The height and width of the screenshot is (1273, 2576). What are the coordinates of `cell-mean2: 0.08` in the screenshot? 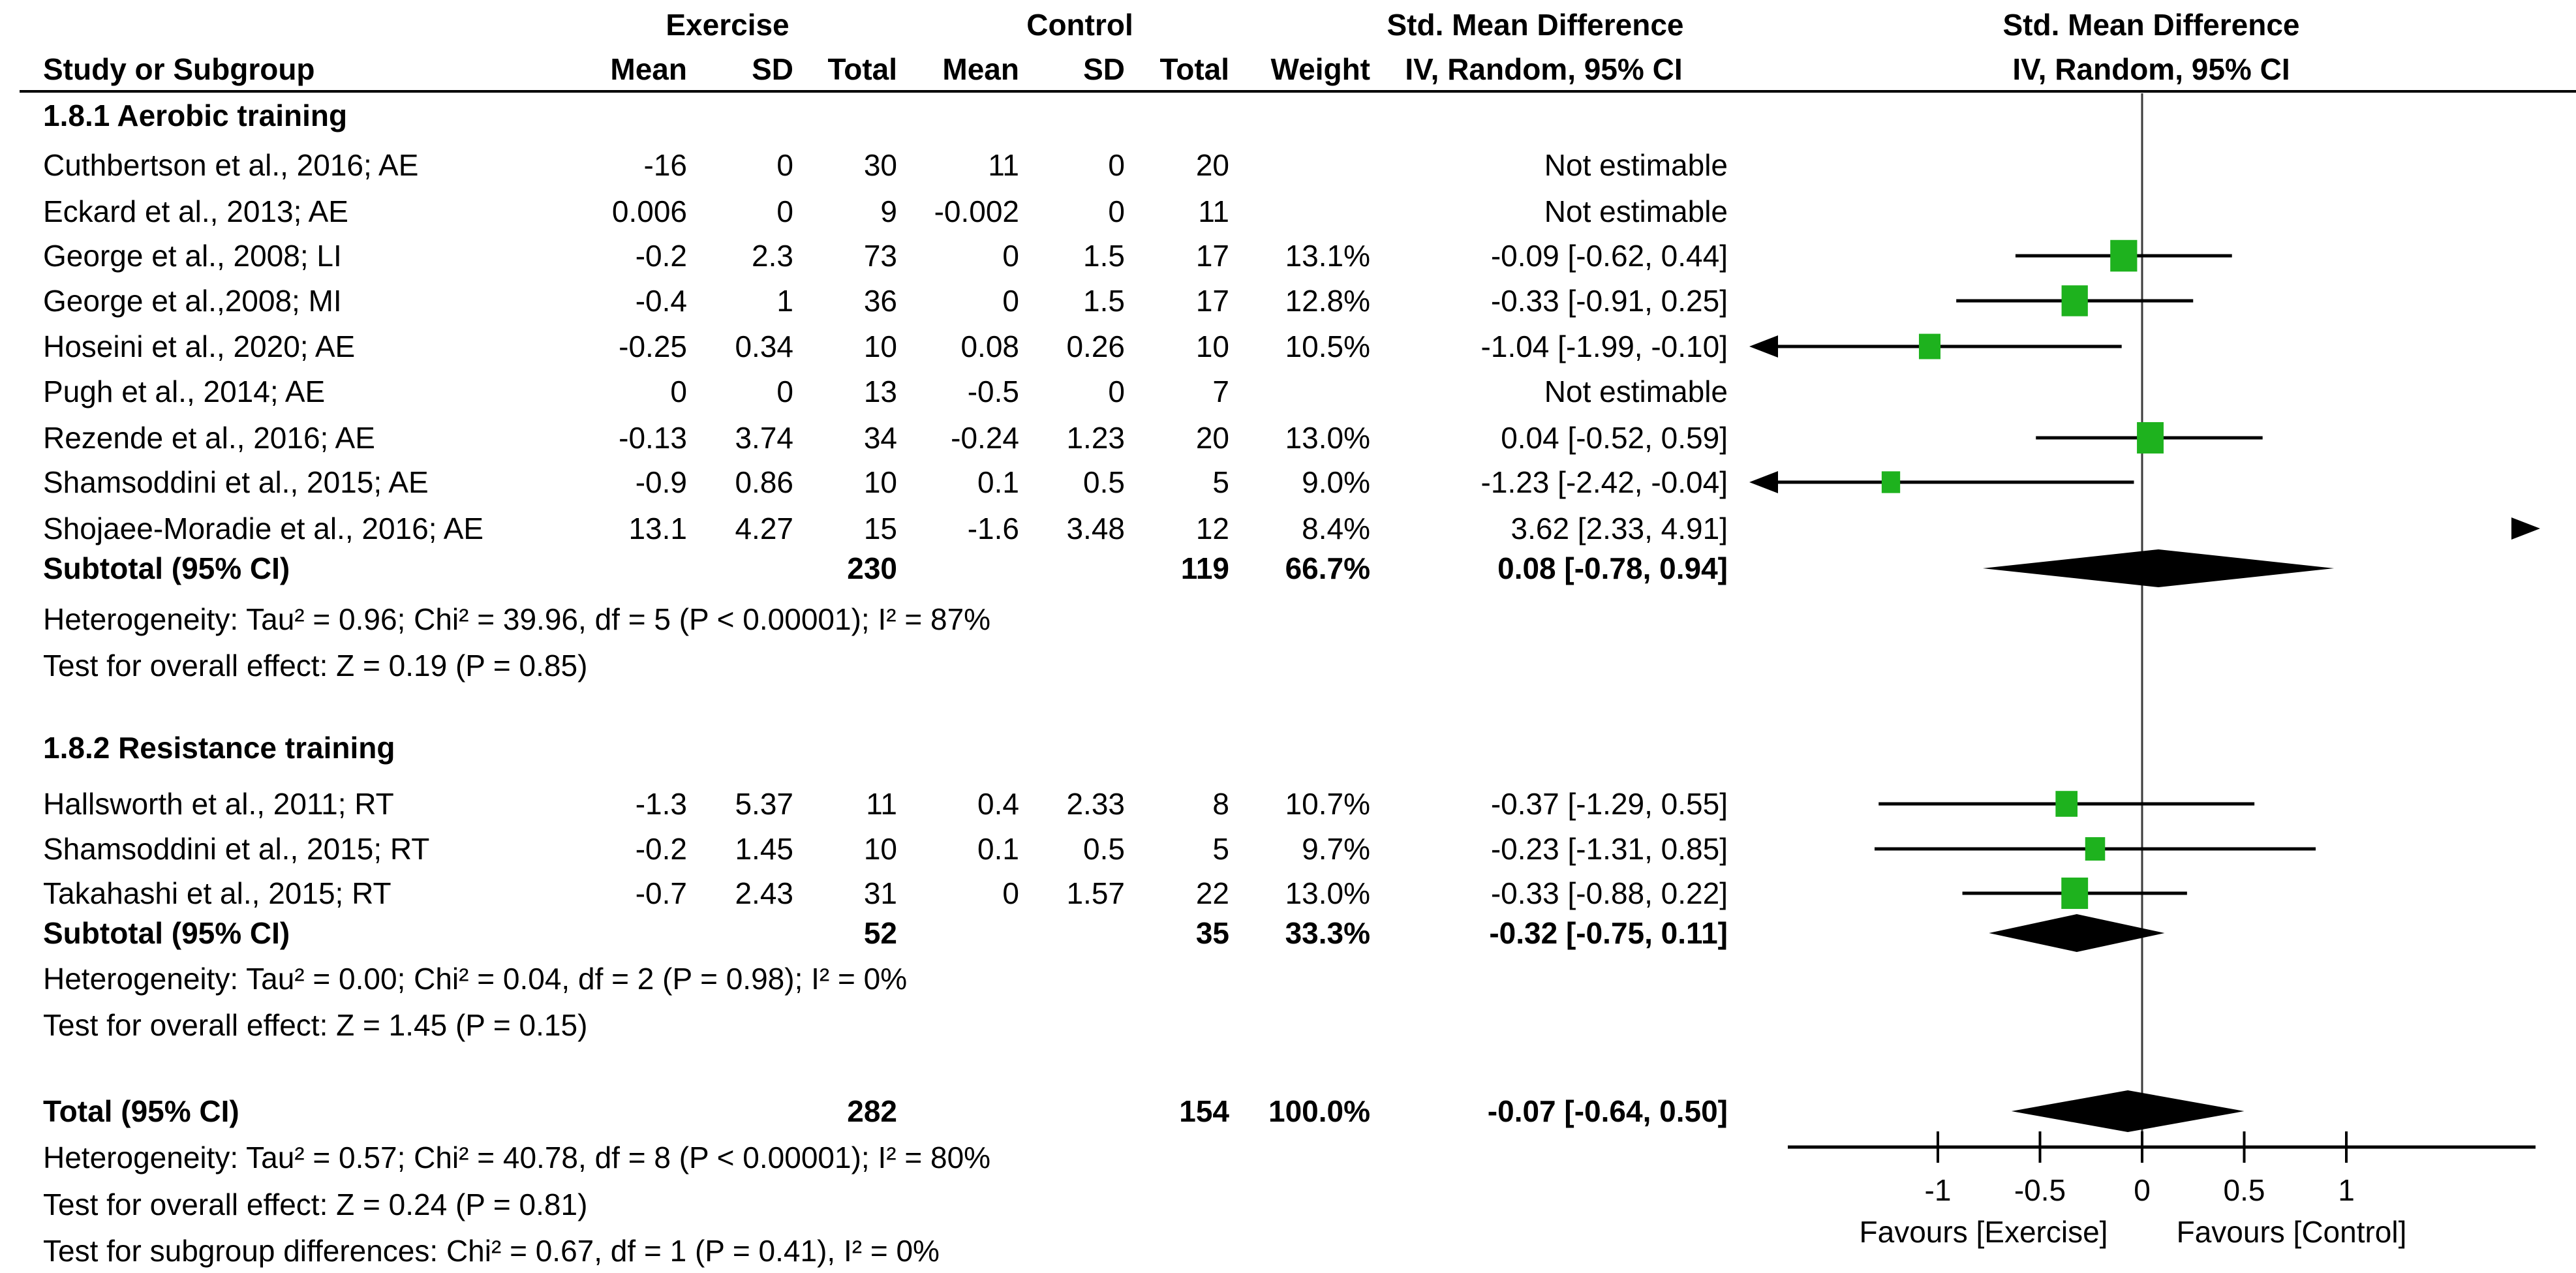 It's located at (989, 346).